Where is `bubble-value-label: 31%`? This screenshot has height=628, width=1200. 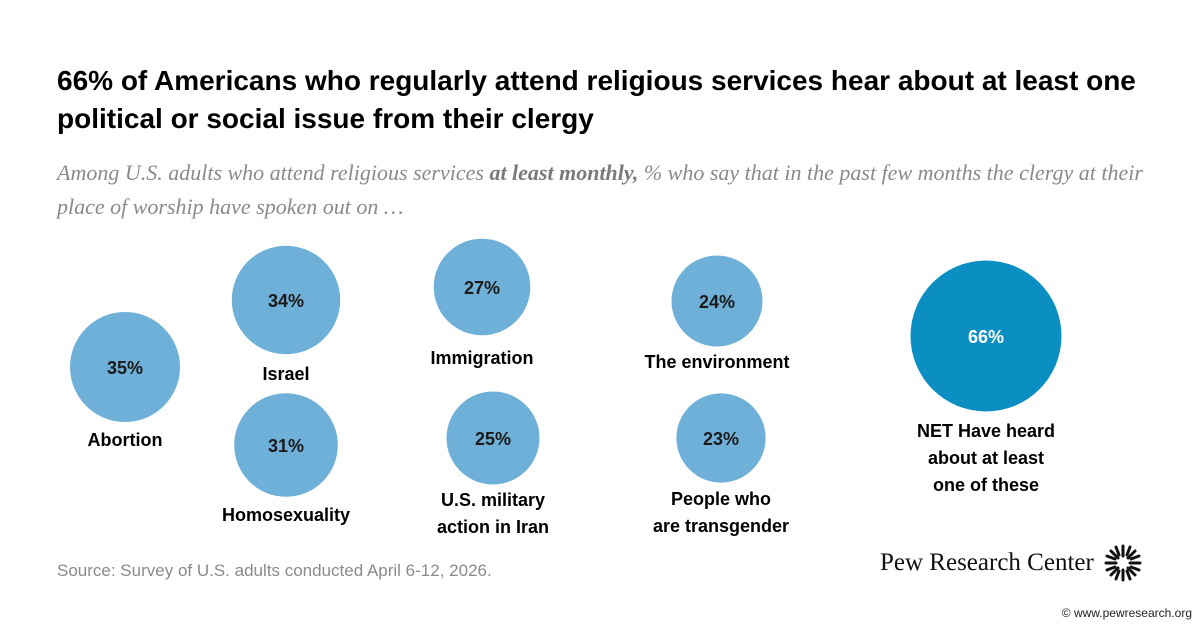 bubble-value-label: 31% is located at coordinates (286, 446).